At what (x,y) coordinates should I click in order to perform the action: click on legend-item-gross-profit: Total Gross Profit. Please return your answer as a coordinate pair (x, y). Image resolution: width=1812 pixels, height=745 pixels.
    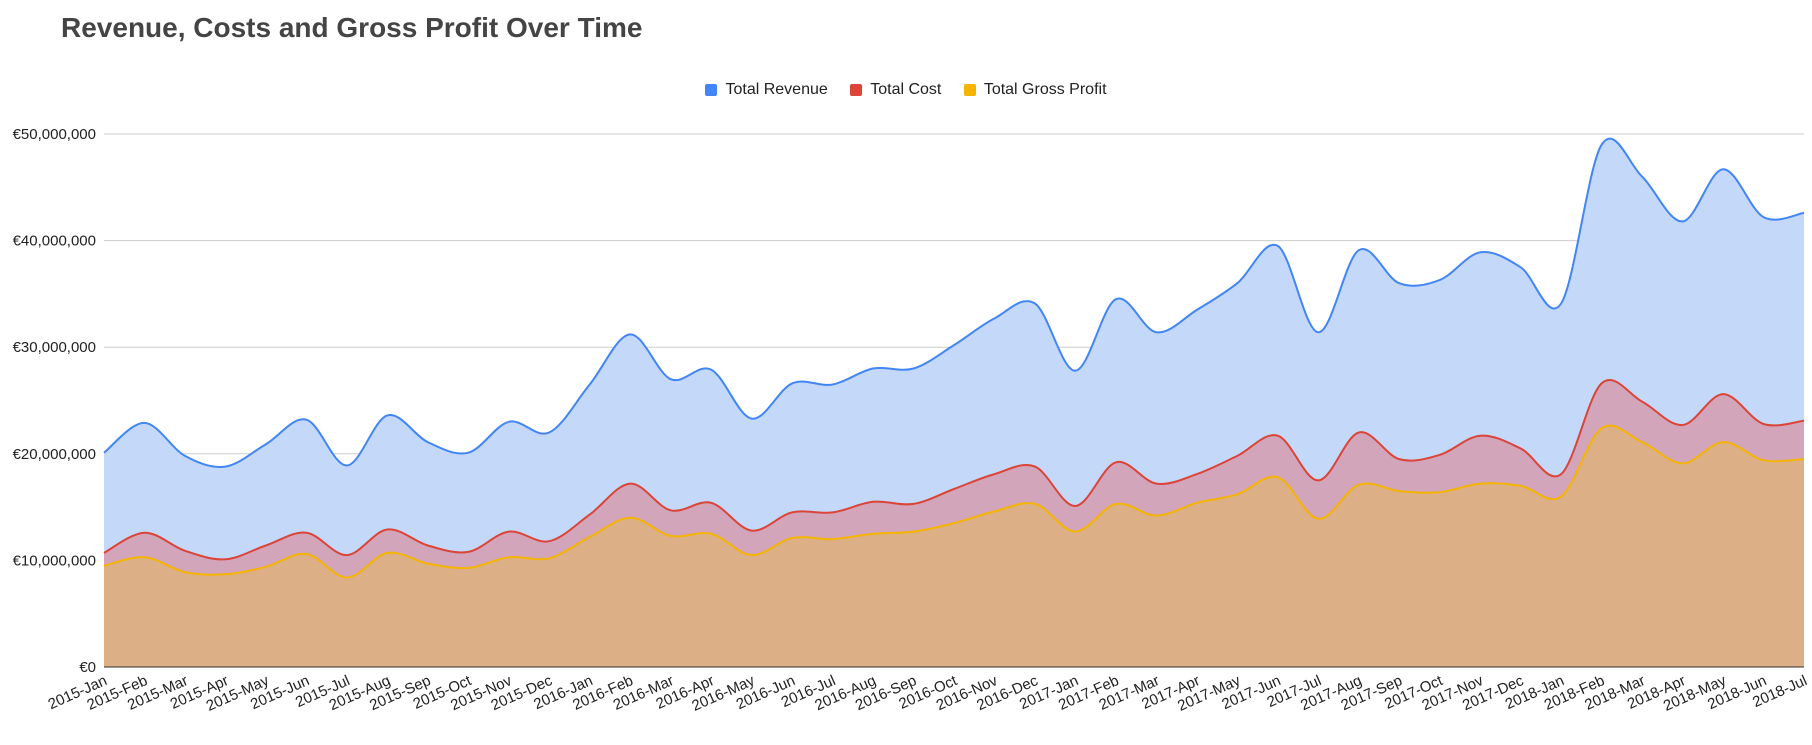
    Looking at the image, I should click on (1035, 90).